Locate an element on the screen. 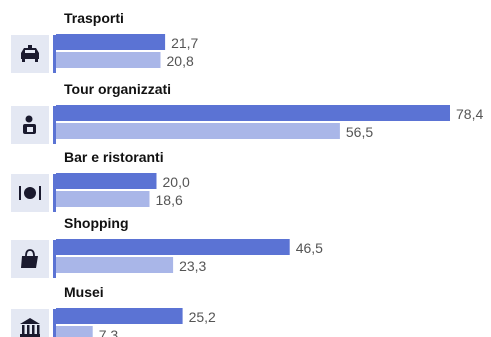  value-label: 25,2 is located at coordinates (202, 317).